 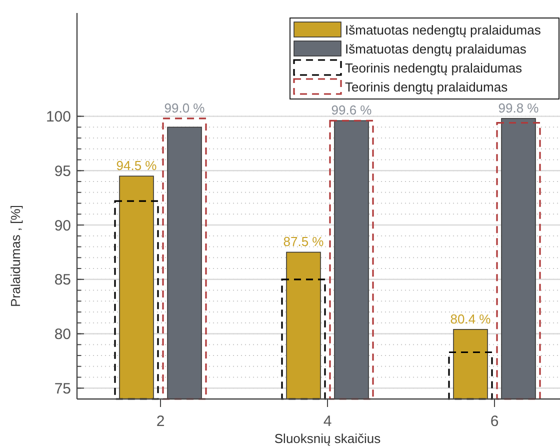 I want to click on data-label: 99.8 %, so click(x=519, y=108).